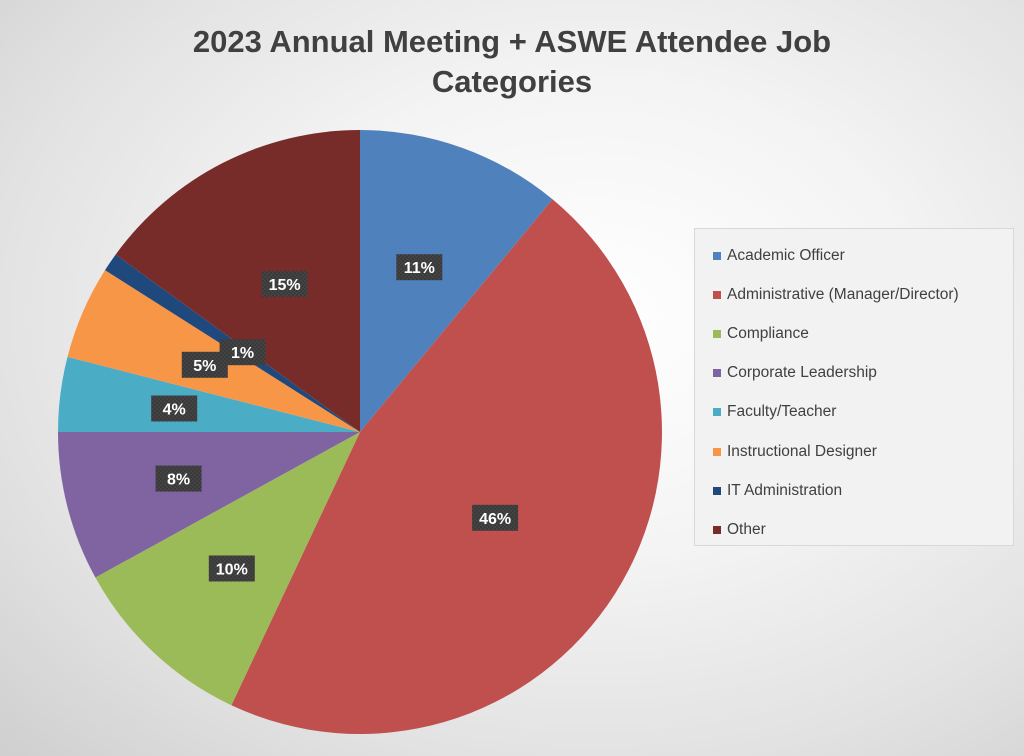 The height and width of the screenshot is (756, 1024). I want to click on data-label-academic-officer: 11%, so click(419, 267).